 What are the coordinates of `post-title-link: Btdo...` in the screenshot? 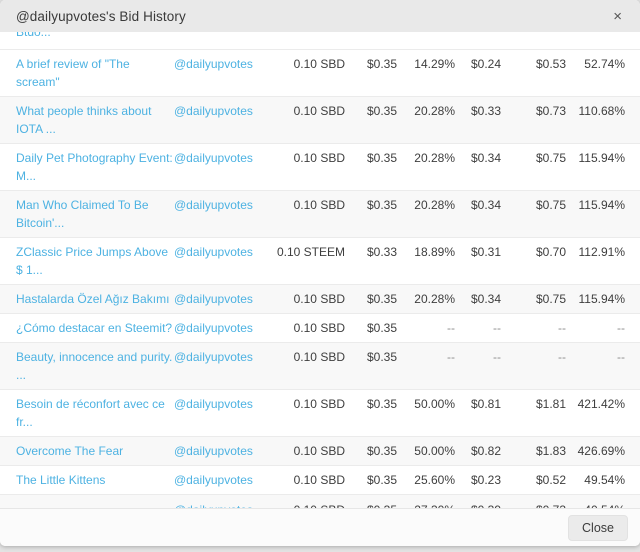 It's located at (33, 35).